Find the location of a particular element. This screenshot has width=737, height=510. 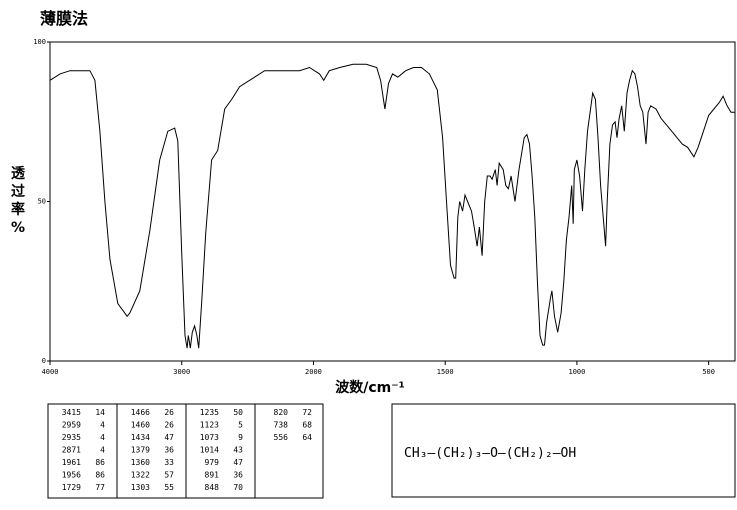

y-axis-label: % is located at coordinates (18, 228).